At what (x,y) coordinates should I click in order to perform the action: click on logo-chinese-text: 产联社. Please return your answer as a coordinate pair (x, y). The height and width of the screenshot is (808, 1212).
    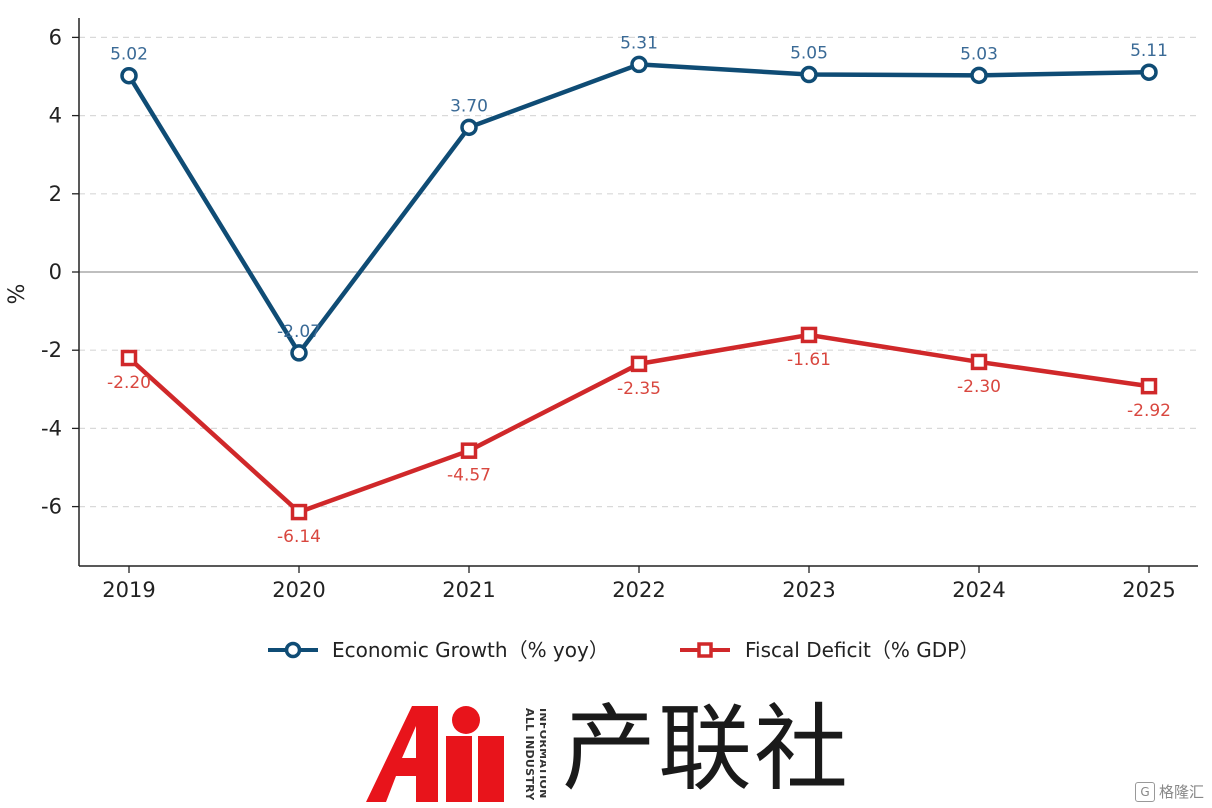
    Looking at the image, I should click on (706, 749).